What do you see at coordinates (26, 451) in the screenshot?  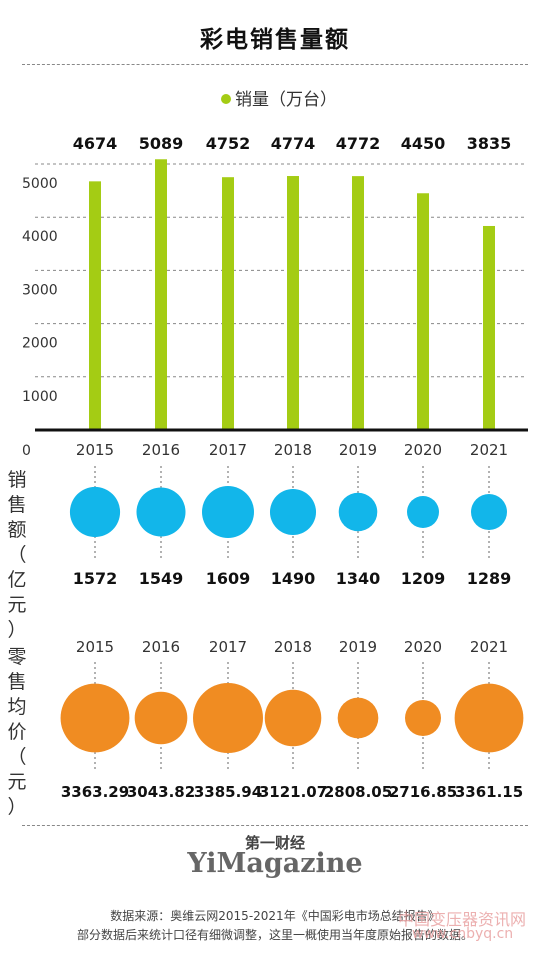 I see `y-tick-label: 0` at bounding box center [26, 451].